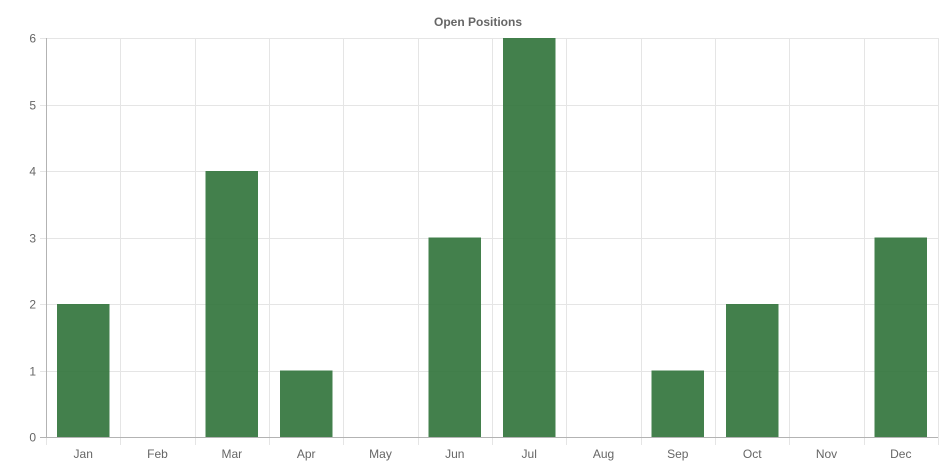 The width and height of the screenshot is (950, 473). I want to click on y-tick-label: 1, so click(32, 372).